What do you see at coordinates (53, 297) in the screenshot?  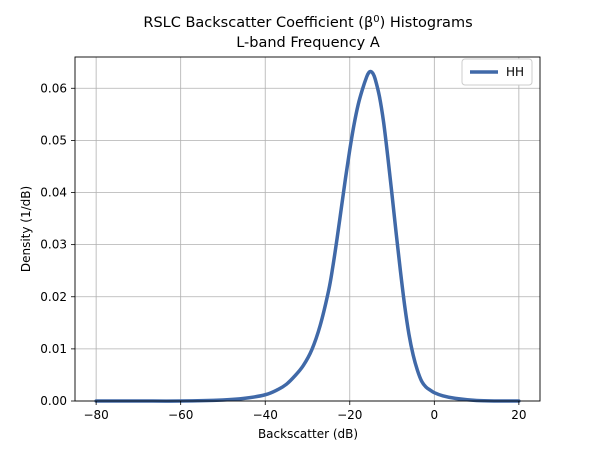 I see `y-tick-label: 0.02` at bounding box center [53, 297].